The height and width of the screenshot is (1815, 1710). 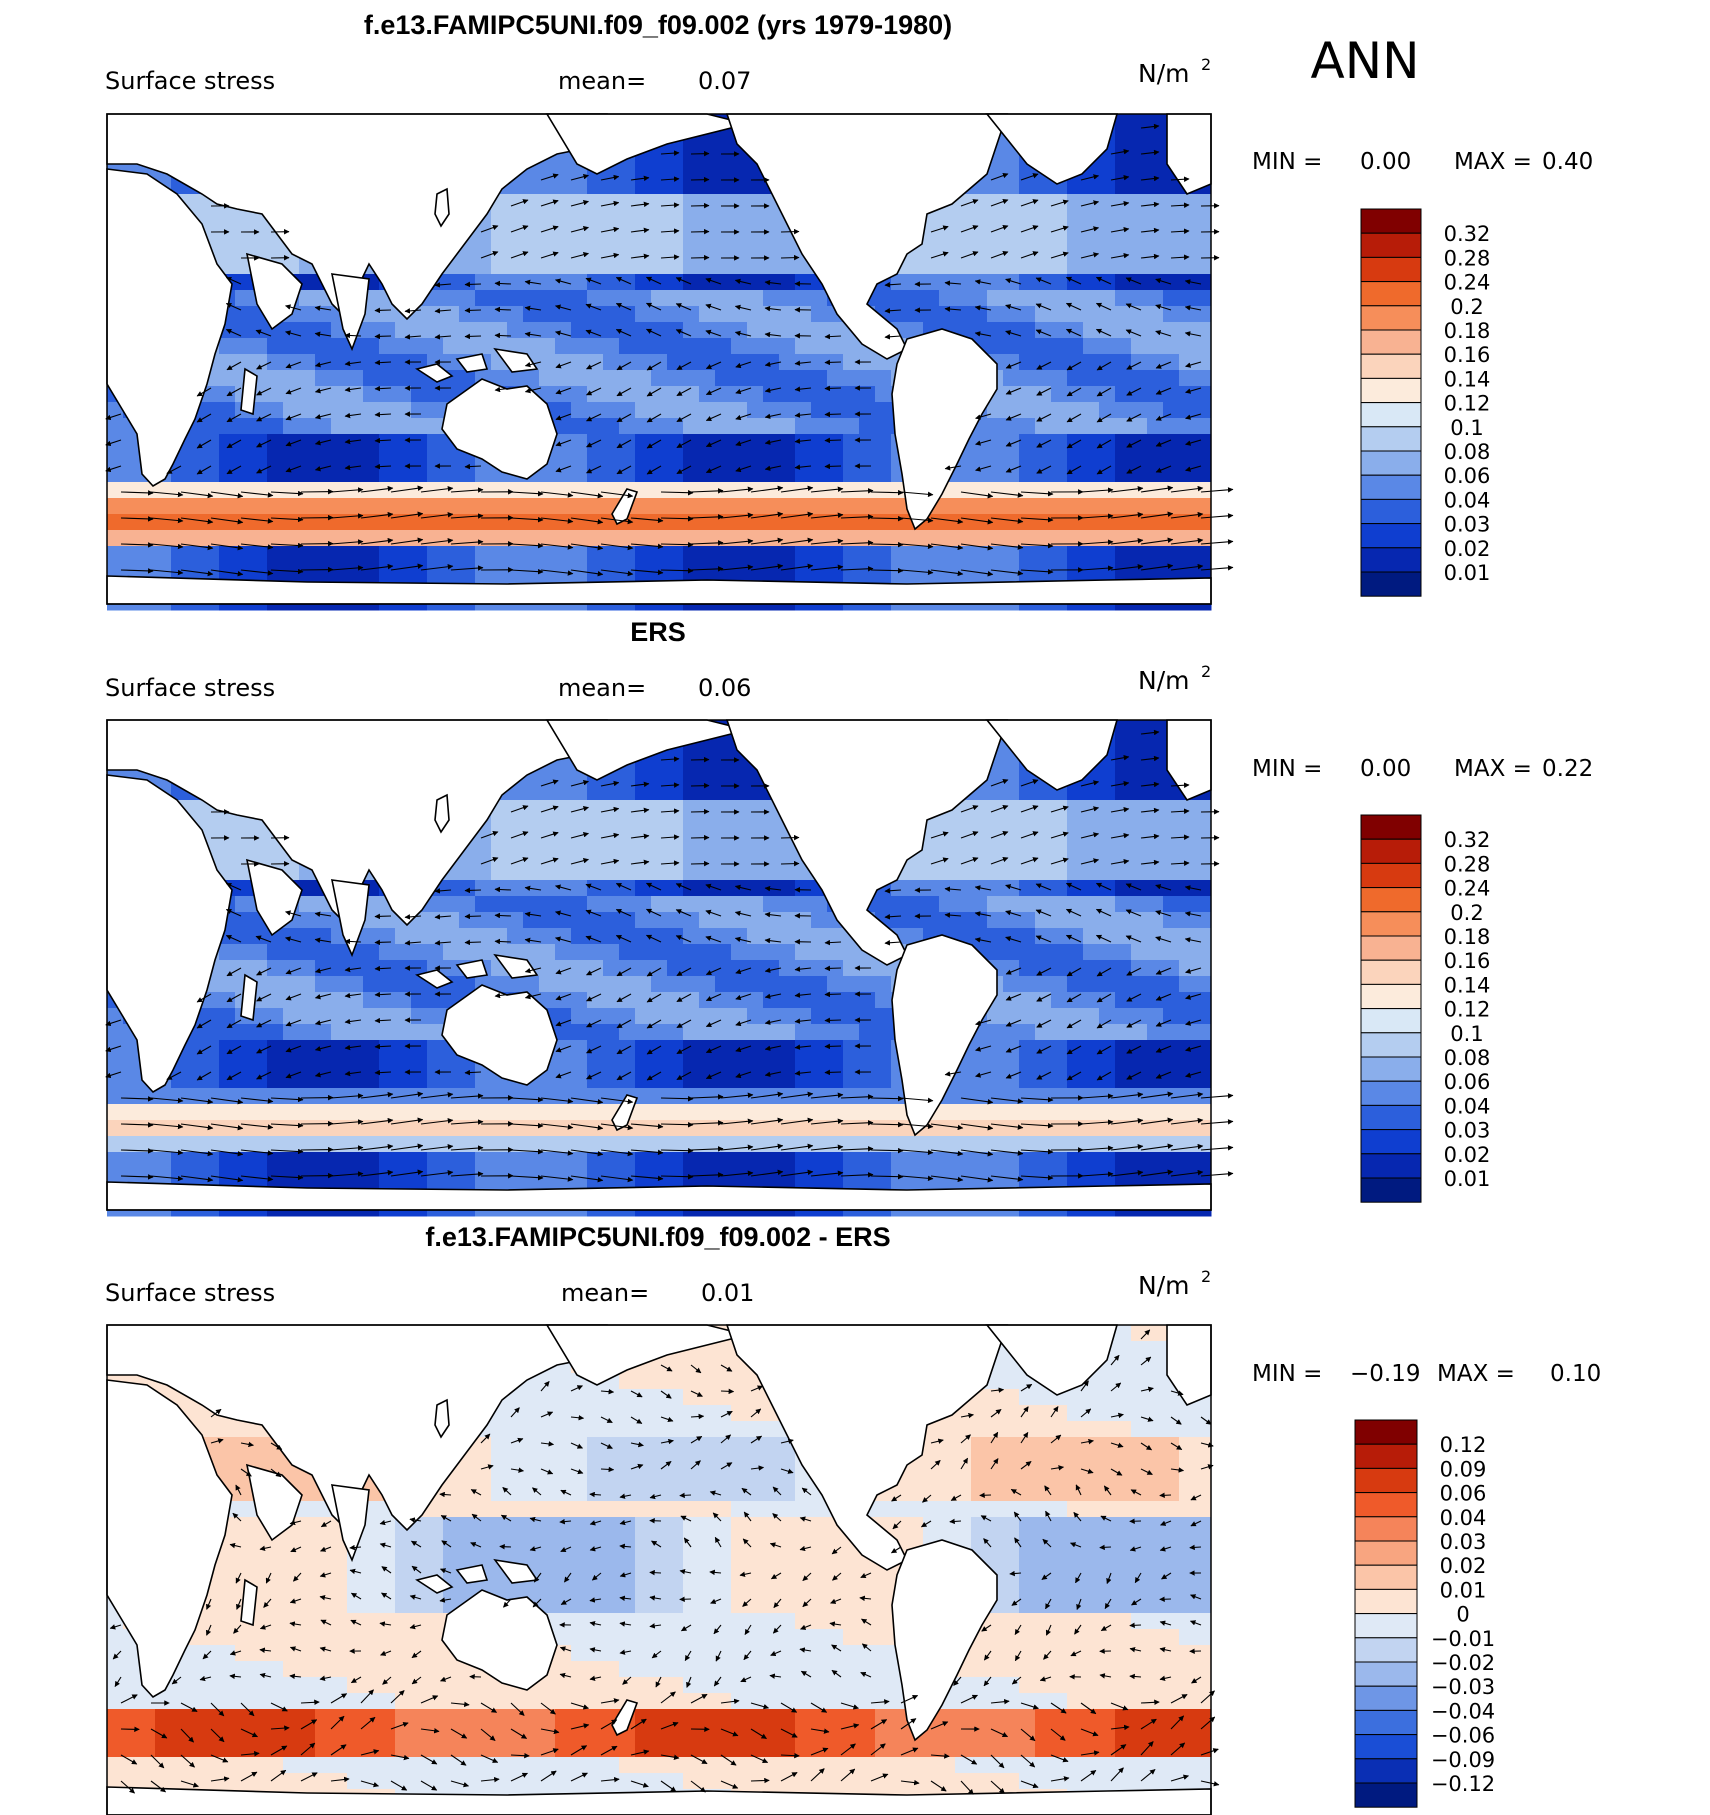 I want to click on colorbar-swatch, so click(x=1391, y=221).